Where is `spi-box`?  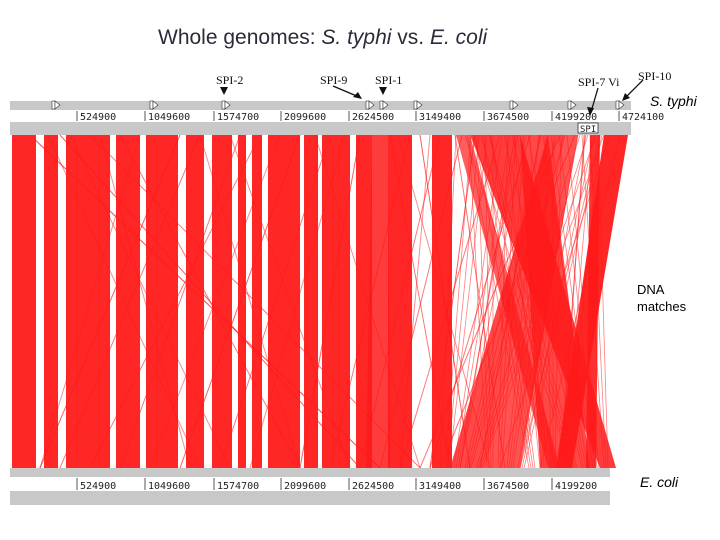
spi-box is located at coordinates (588, 128).